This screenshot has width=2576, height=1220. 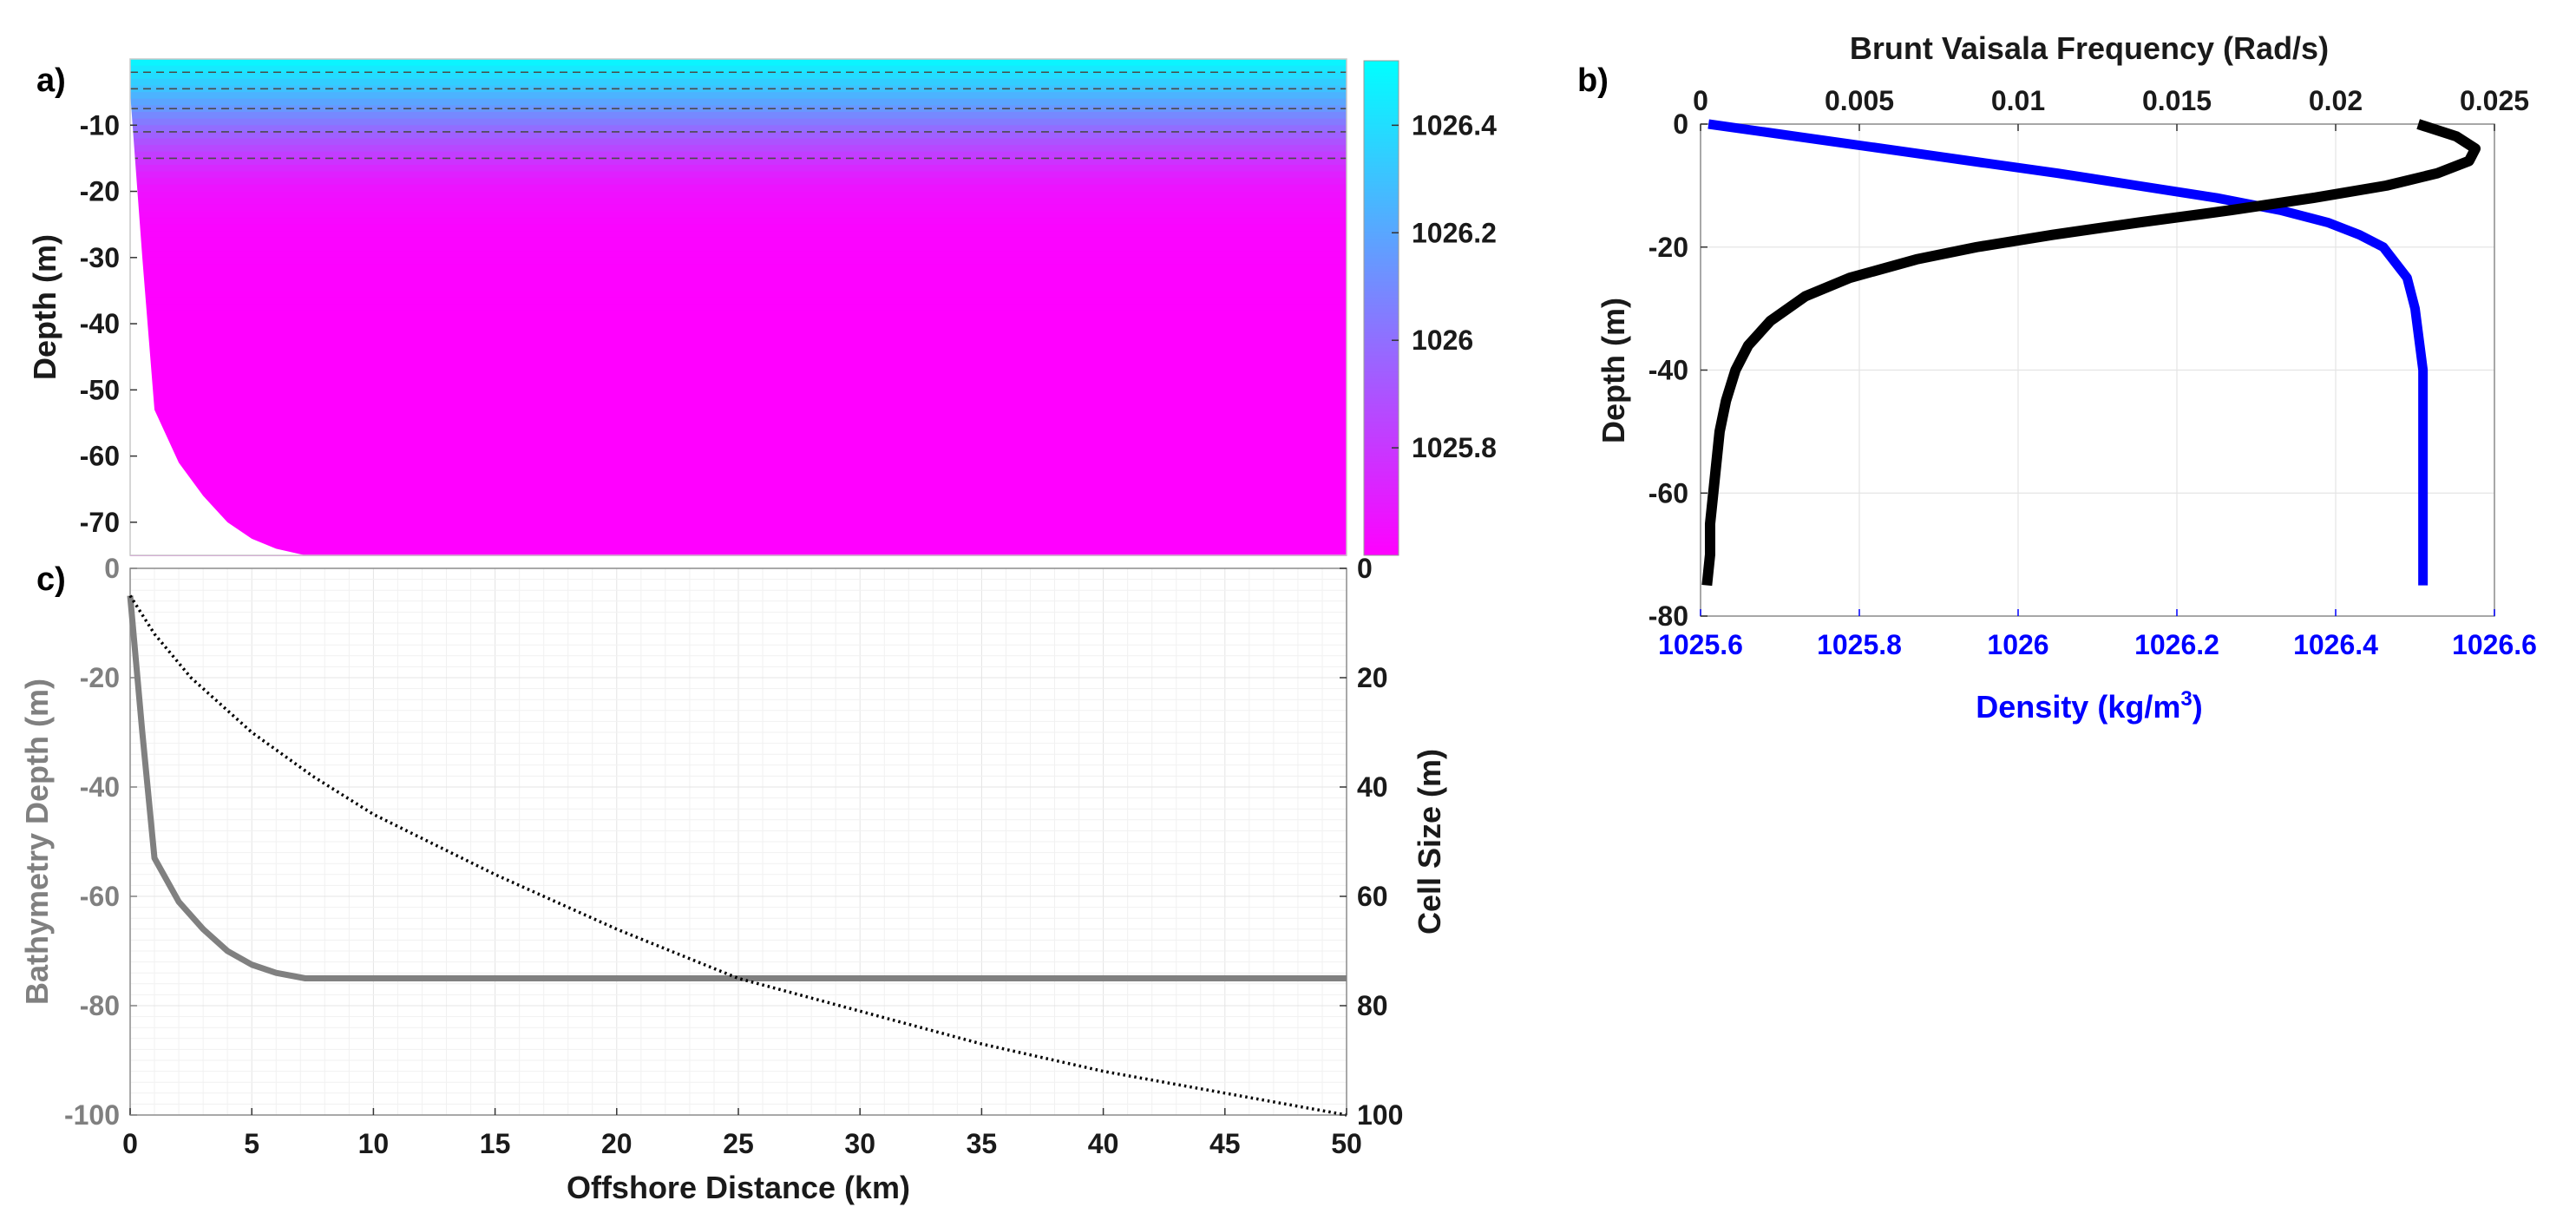 I want to click on top-tick-label: 0.025, so click(x=2494, y=101).